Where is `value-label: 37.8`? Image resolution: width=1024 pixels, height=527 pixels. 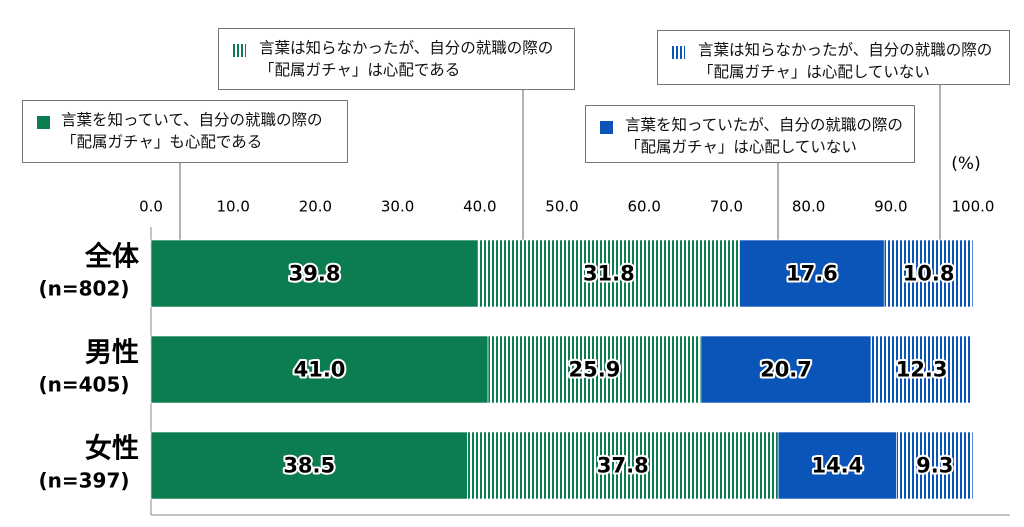 value-label: 37.8 is located at coordinates (623, 466).